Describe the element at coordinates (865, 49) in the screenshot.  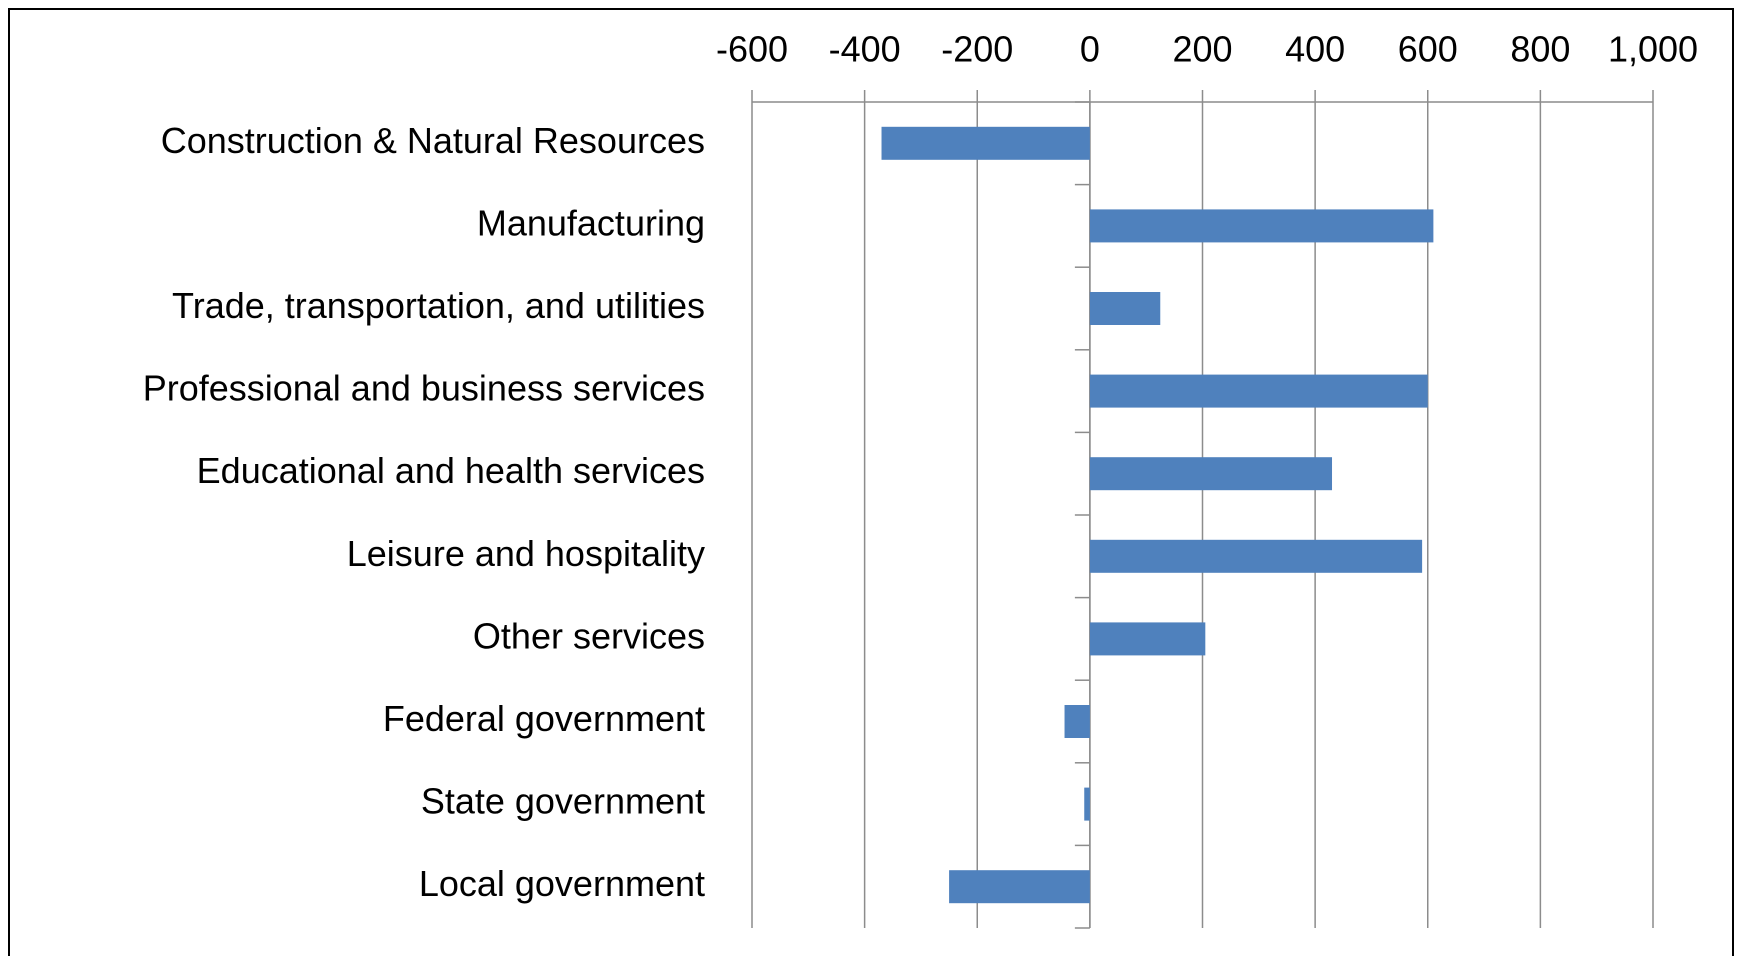
I see `x-tick-label: -400` at that location.